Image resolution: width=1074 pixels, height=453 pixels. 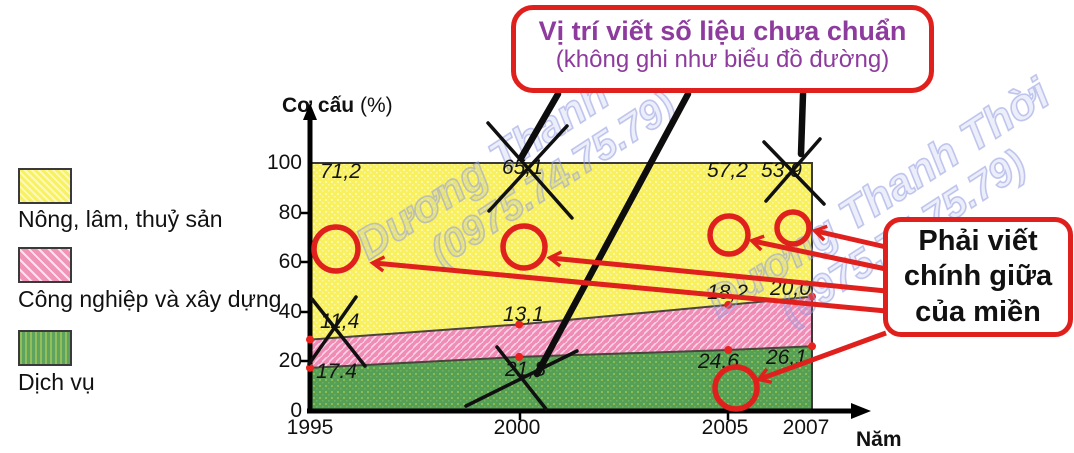 What do you see at coordinates (781, 170) in the screenshot?
I see `value-label-agri-2007: 53,9` at bounding box center [781, 170].